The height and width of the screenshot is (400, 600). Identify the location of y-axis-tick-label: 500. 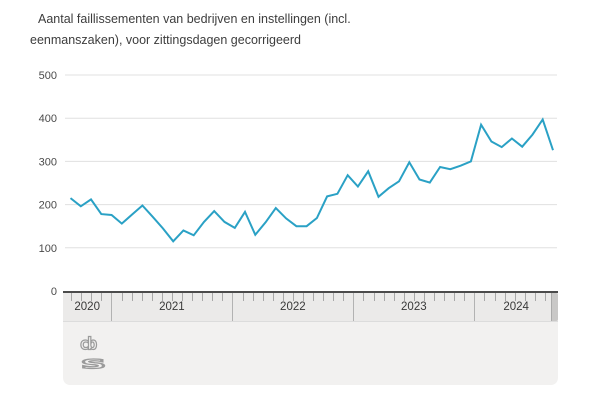
(48, 76).